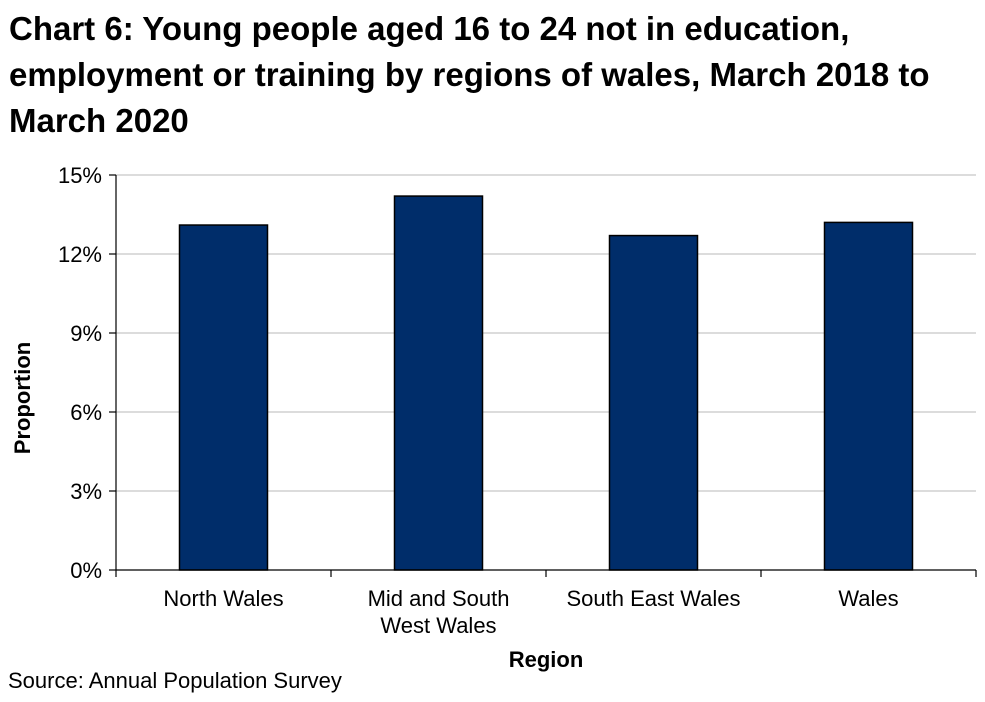 The image size is (985, 702). I want to click on x-tick-label: Wales, so click(868, 598).